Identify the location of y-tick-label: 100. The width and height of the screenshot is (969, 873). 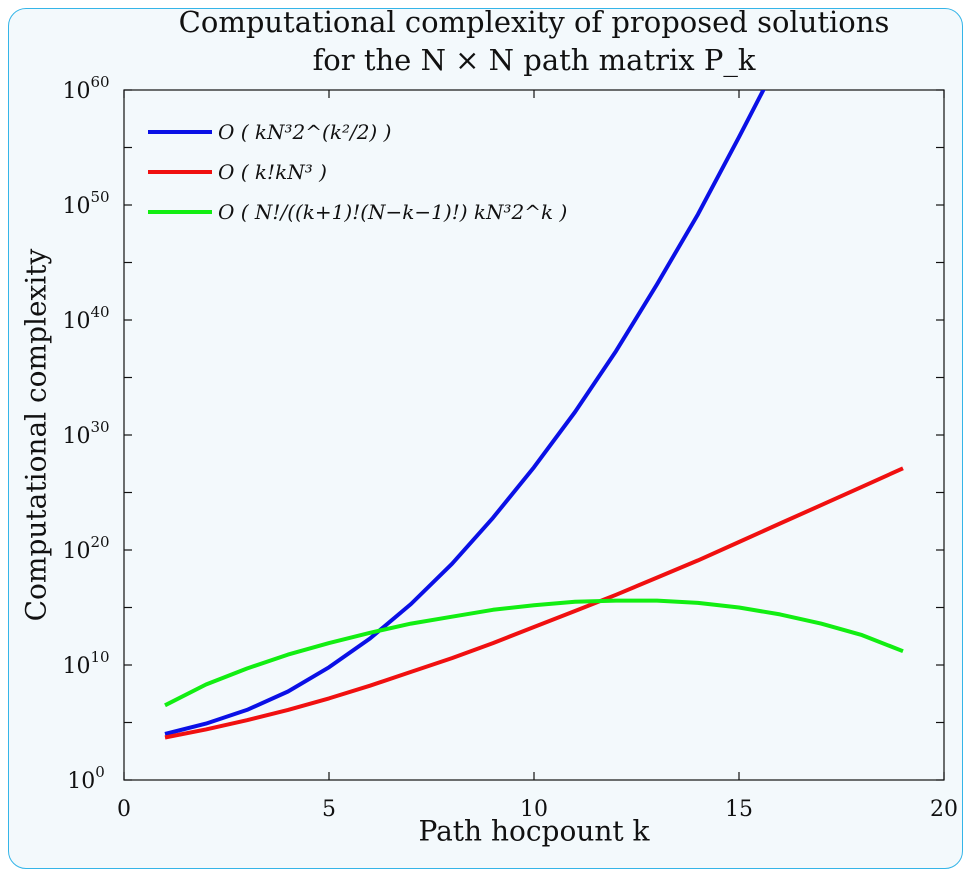
(86, 778).